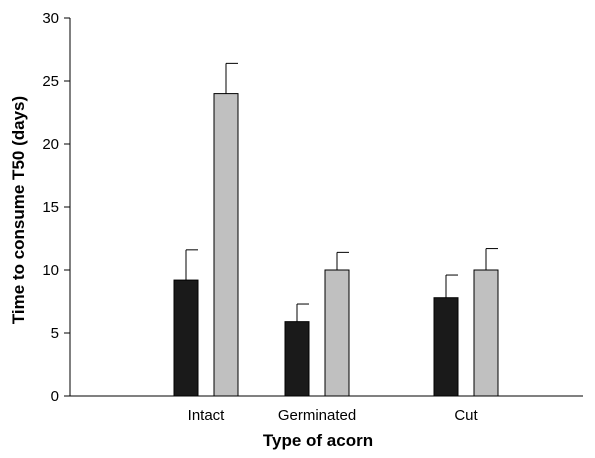 Image resolution: width=595 pixels, height=458 pixels. What do you see at coordinates (50, 144) in the screenshot?
I see `y-tick-label: 20` at bounding box center [50, 144].